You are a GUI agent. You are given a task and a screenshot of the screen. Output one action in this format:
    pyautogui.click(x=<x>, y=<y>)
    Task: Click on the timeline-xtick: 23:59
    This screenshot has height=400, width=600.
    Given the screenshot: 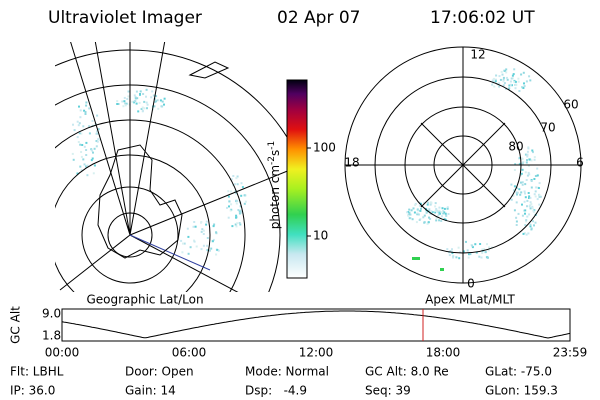 What is the action you would take?
    pyautogui.click(x=570, y=353)
    